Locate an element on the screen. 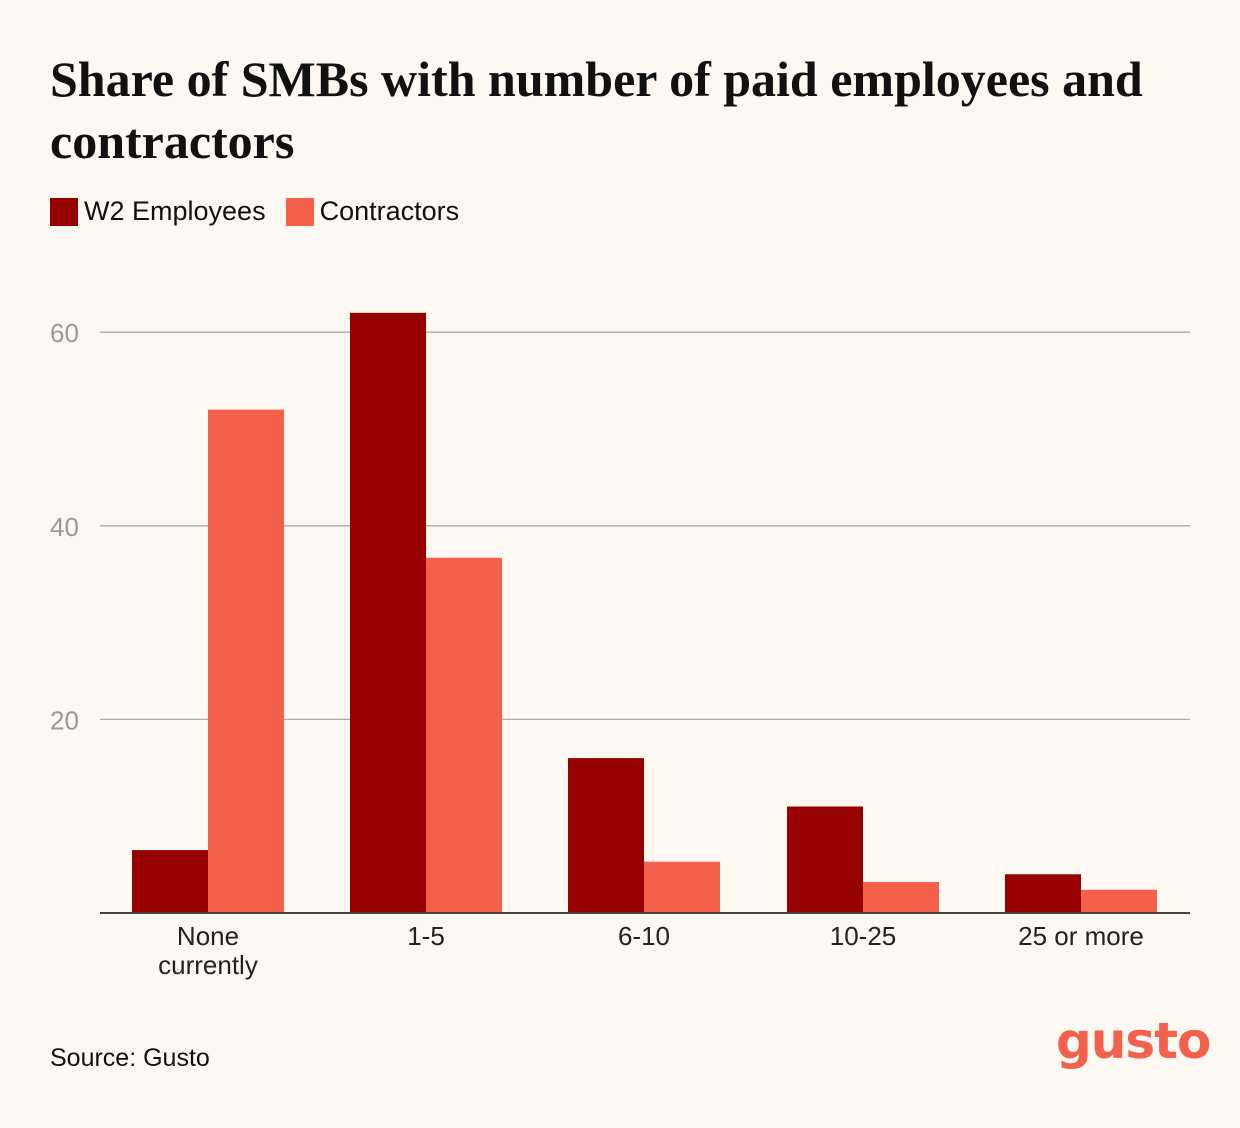  x-tick-label-3: 10-25 is located at coordinates (863, 936).